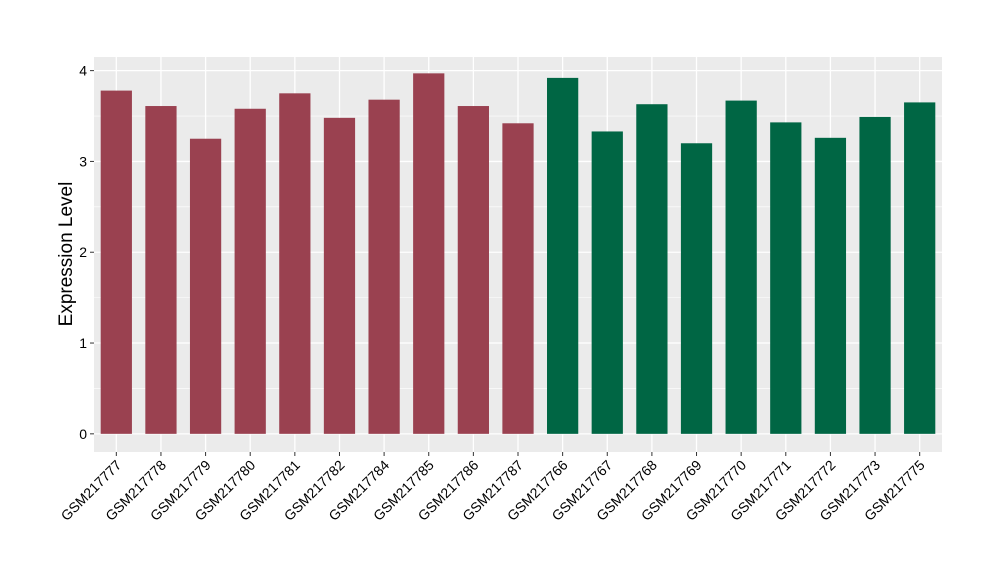  Describe the element at coordinates (83, 71) in the screenshot. I see `y-tick-label: 4` at that location.